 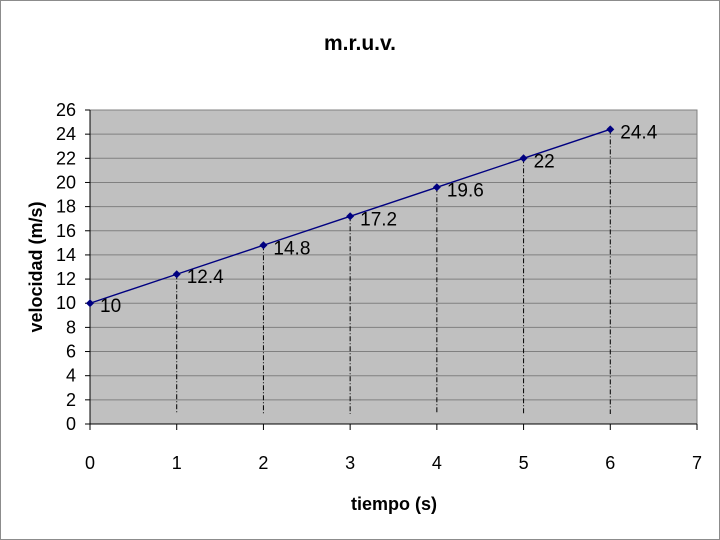 I want to click on x-tick-label-4: 4, so click(x=437, y=463).